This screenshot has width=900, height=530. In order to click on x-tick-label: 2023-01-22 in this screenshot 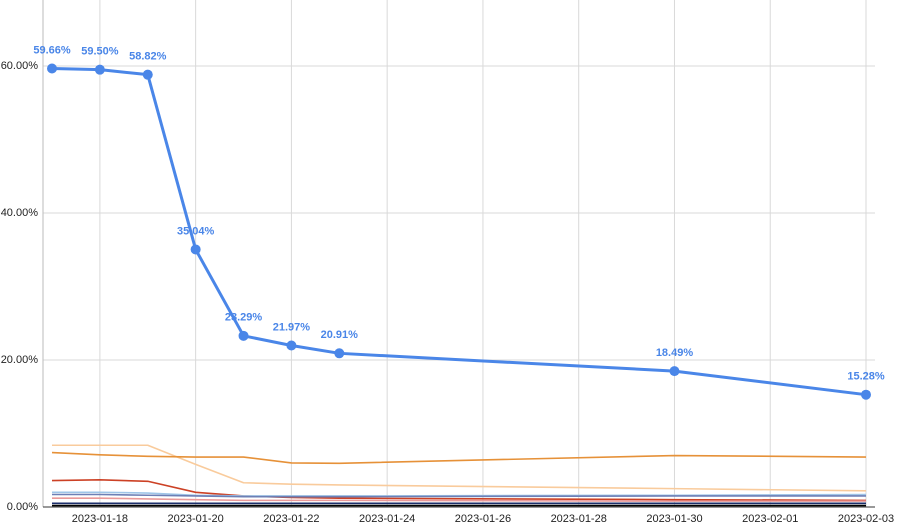, I will do `click(291, 519)`.